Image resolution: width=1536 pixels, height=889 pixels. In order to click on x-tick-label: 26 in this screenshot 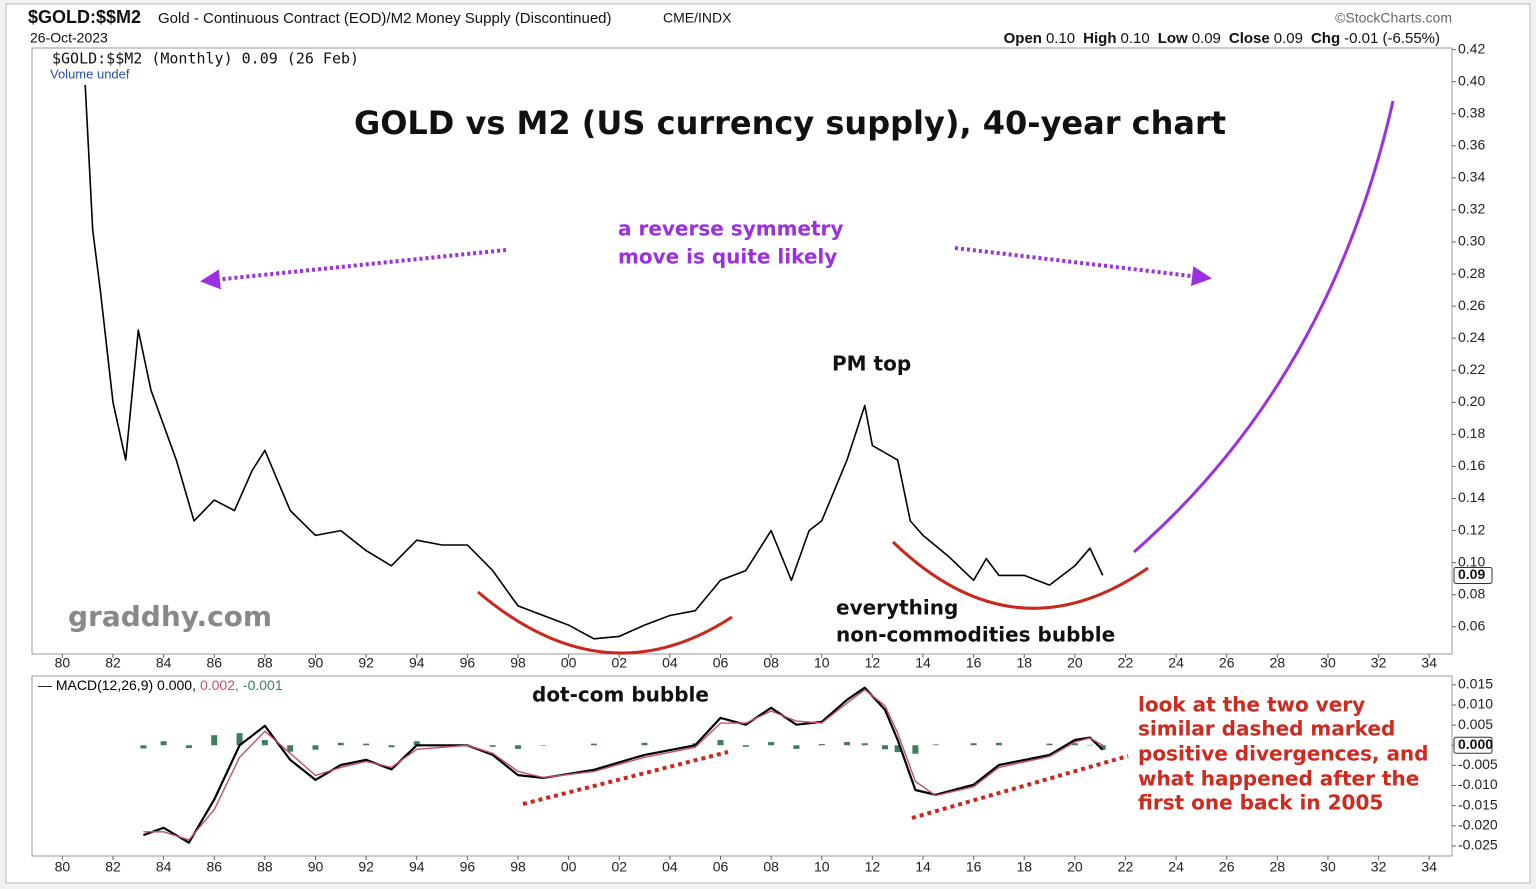, I will do `click(1227, 867)`.